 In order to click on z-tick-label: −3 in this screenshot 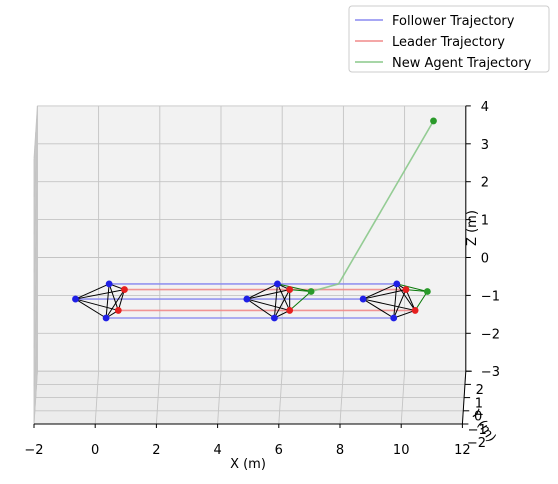, I will do `click(490, 372)`.